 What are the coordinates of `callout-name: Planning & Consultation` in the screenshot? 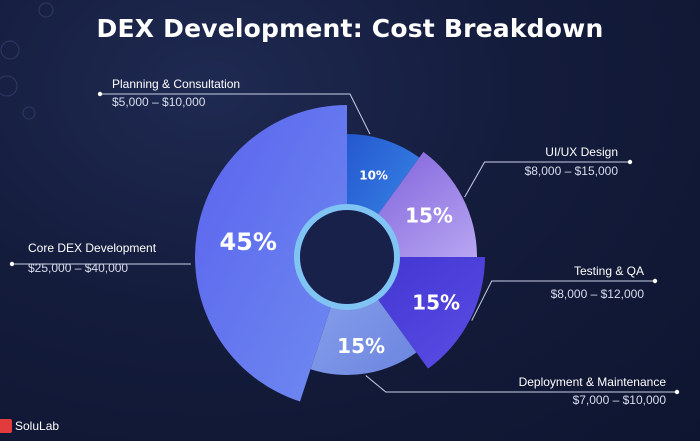 It's located at (176, 84).